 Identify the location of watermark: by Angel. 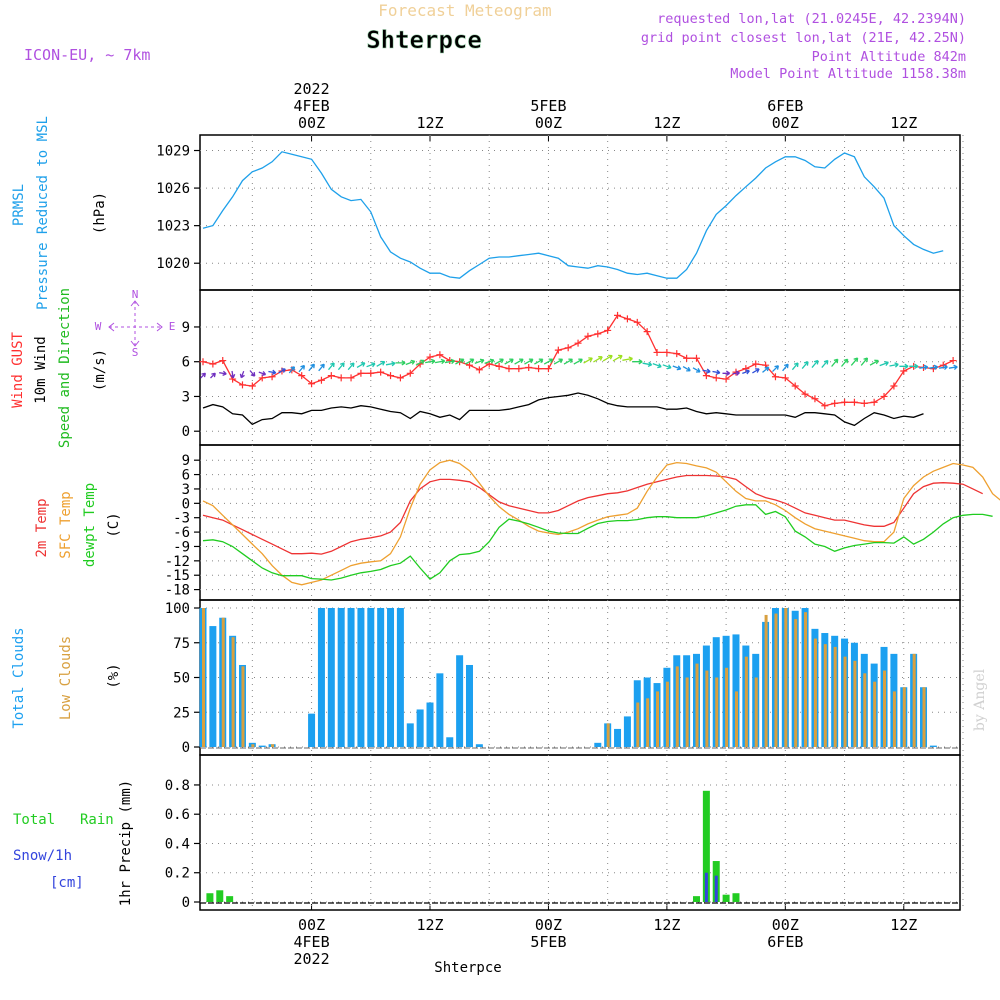
(980, 699).